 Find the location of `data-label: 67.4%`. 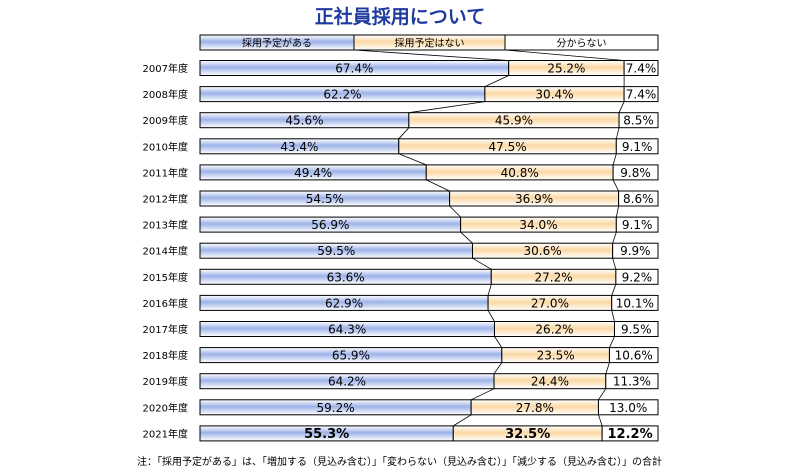

data-label: 67.4% is located at coordinates (354, 69).